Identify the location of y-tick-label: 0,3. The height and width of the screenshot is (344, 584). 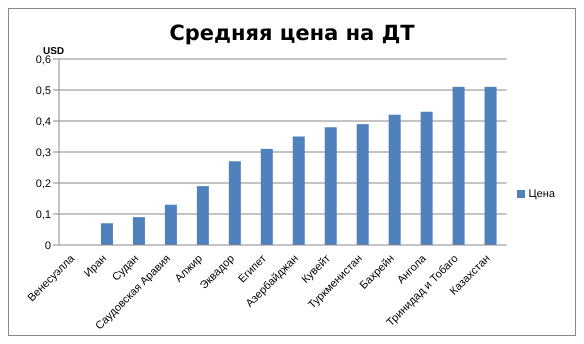
(43, 152).